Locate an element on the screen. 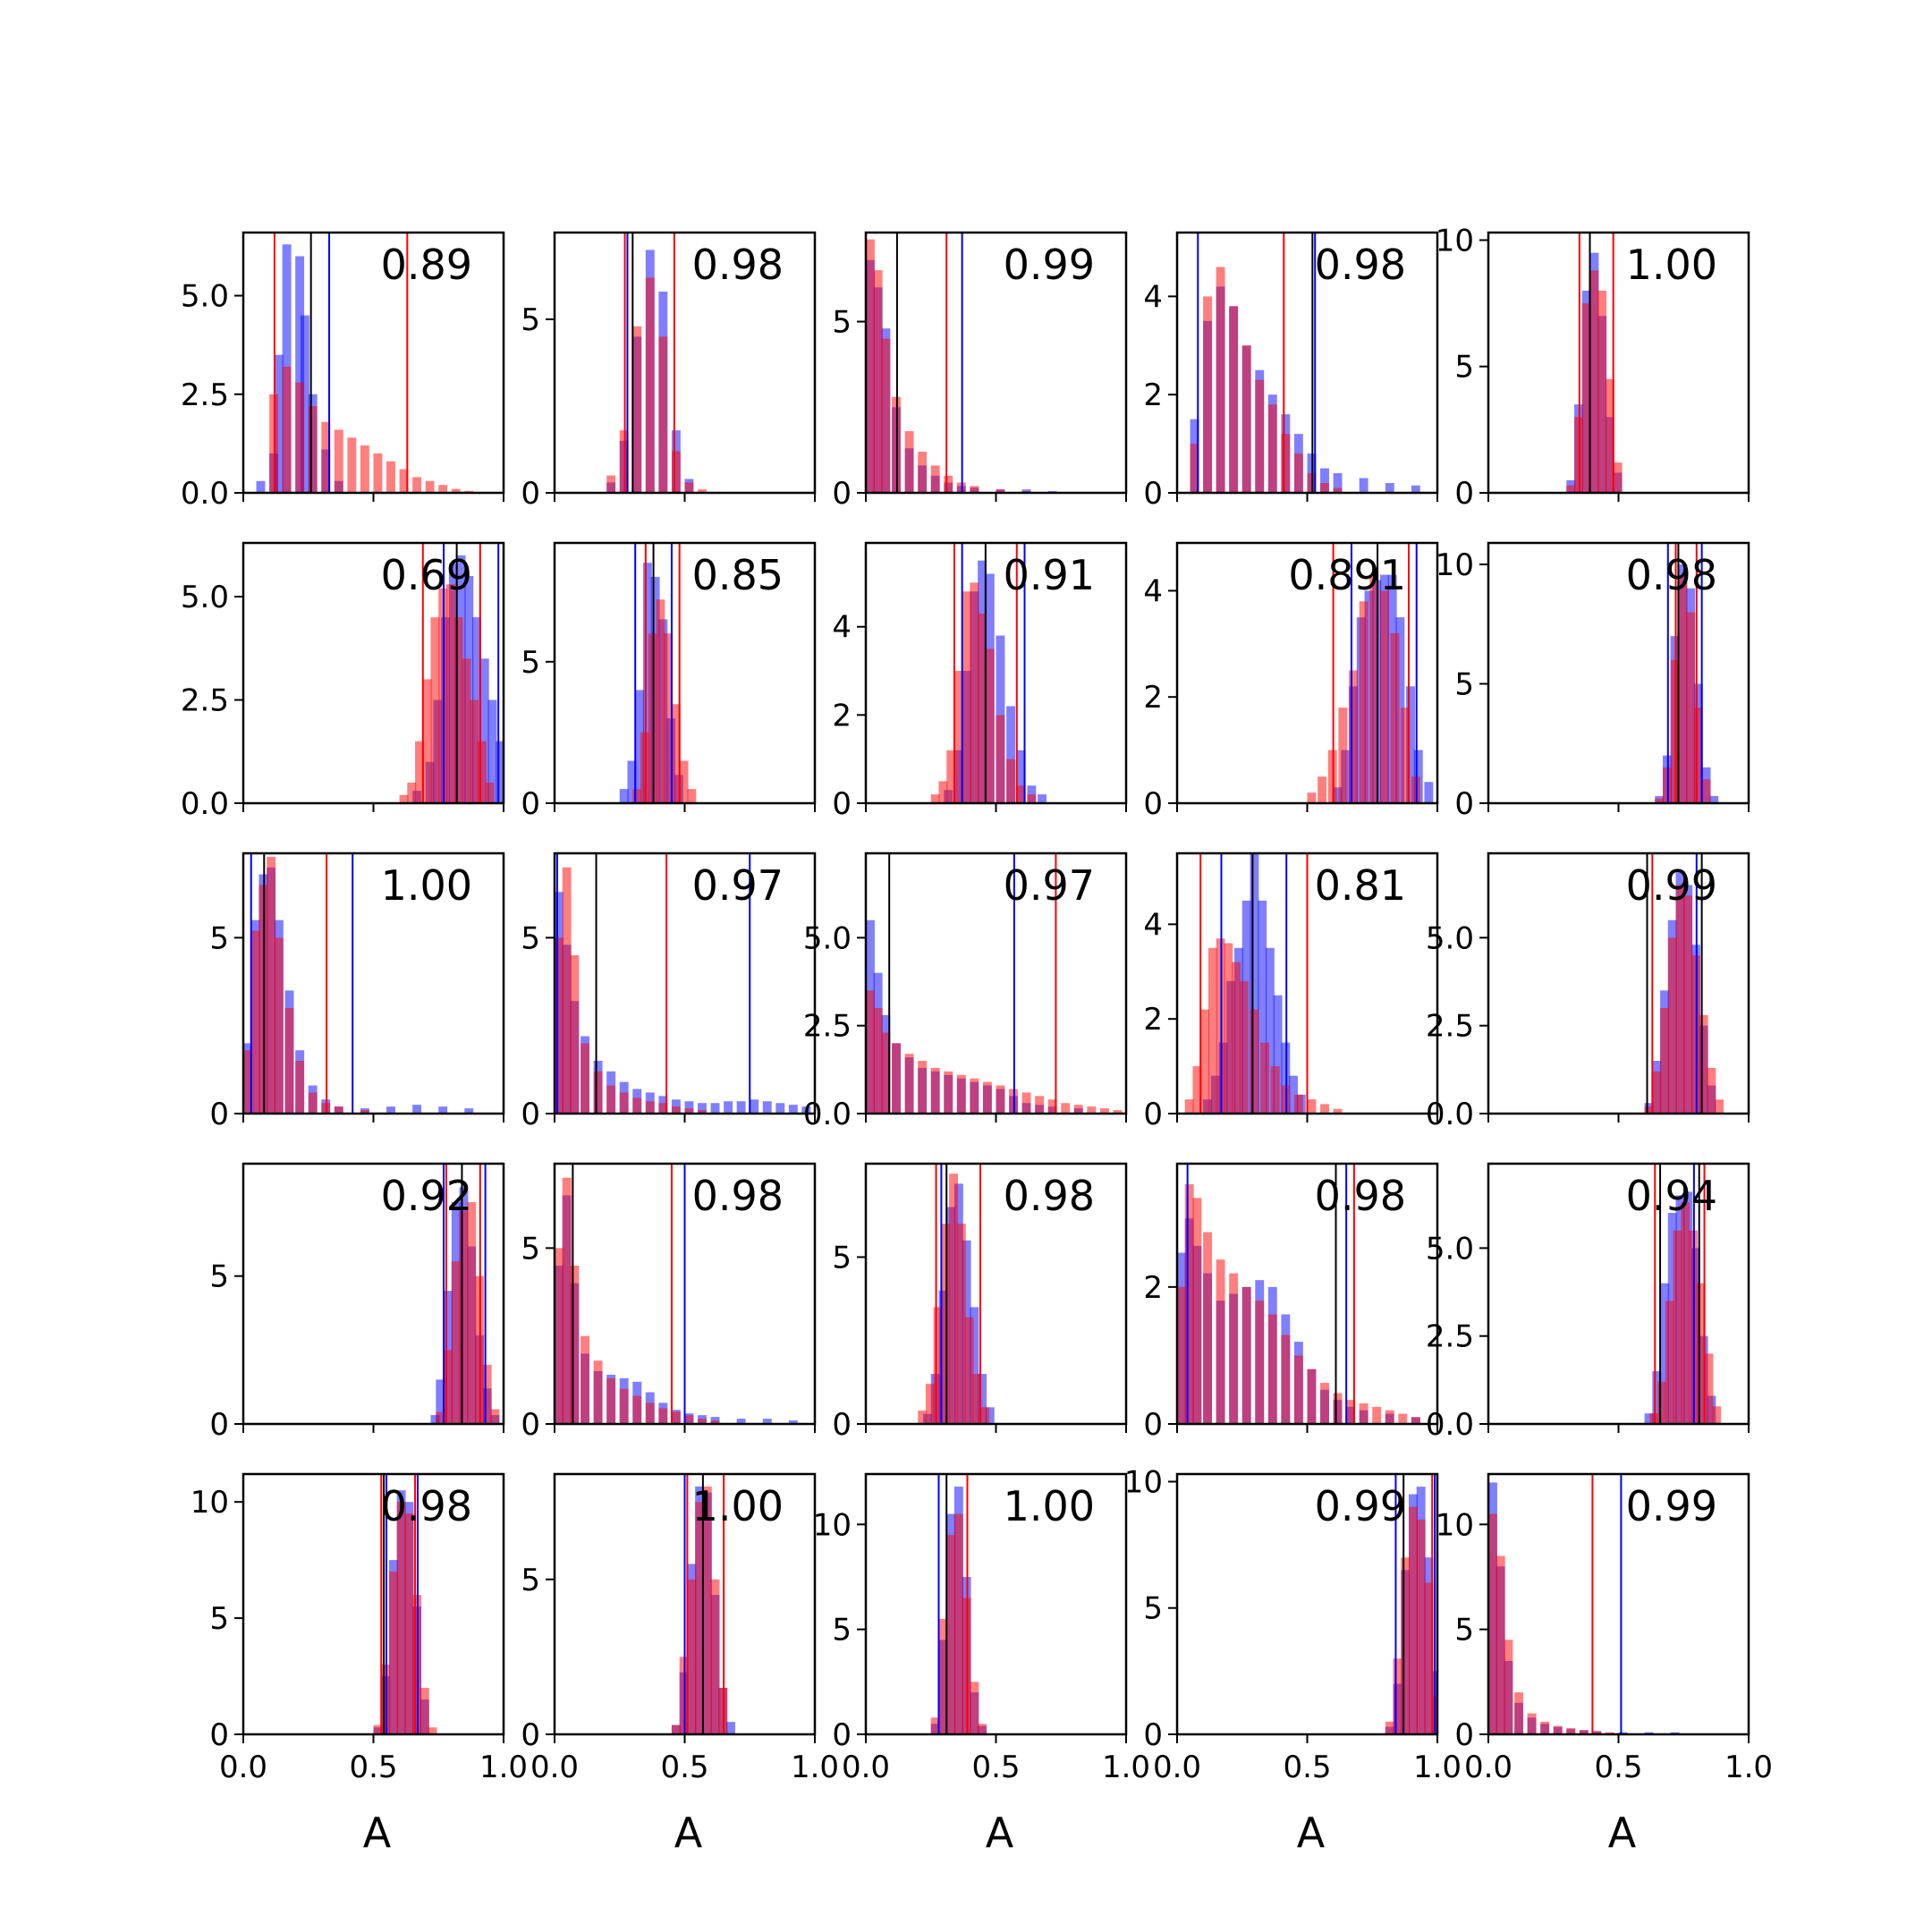 The height and width of the screenshot is (1932, 1932). histogram-panel: 050.98 is located at coordinates (669, 371).